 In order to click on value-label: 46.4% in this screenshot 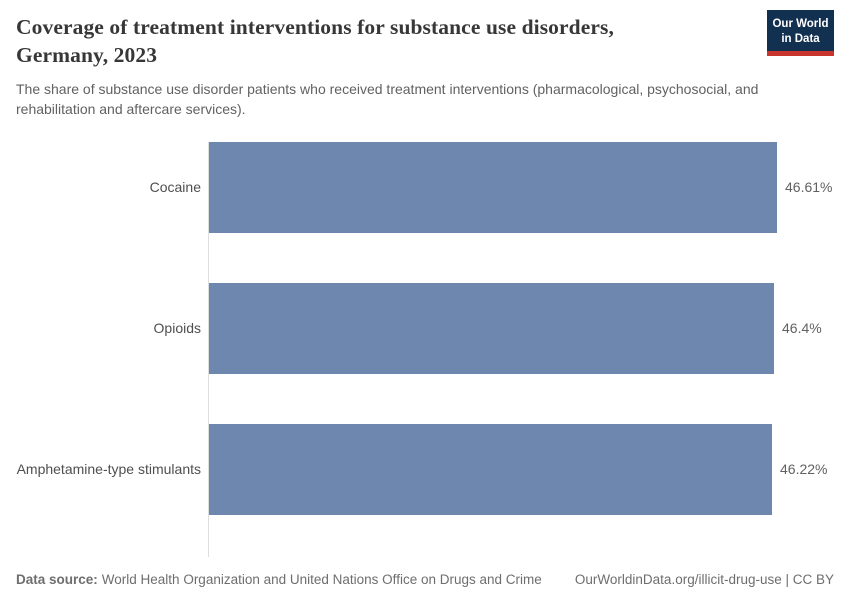, I will do `click(802, 328)`.